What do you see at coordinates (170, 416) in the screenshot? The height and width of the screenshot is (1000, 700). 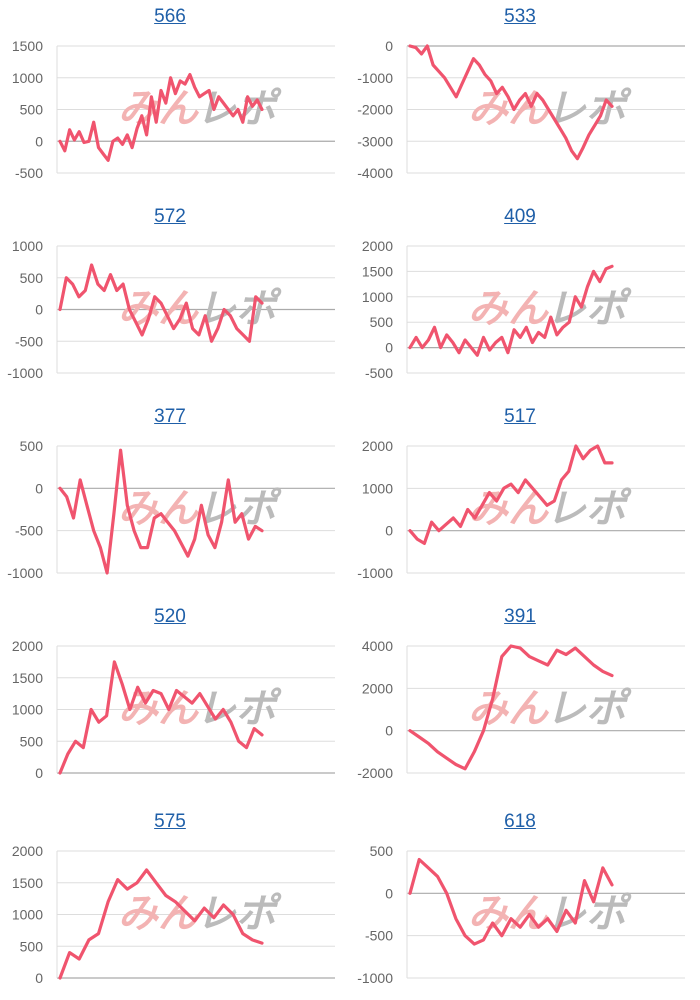 I see `chart-title-link: 377` at bounding box center [170, 416].